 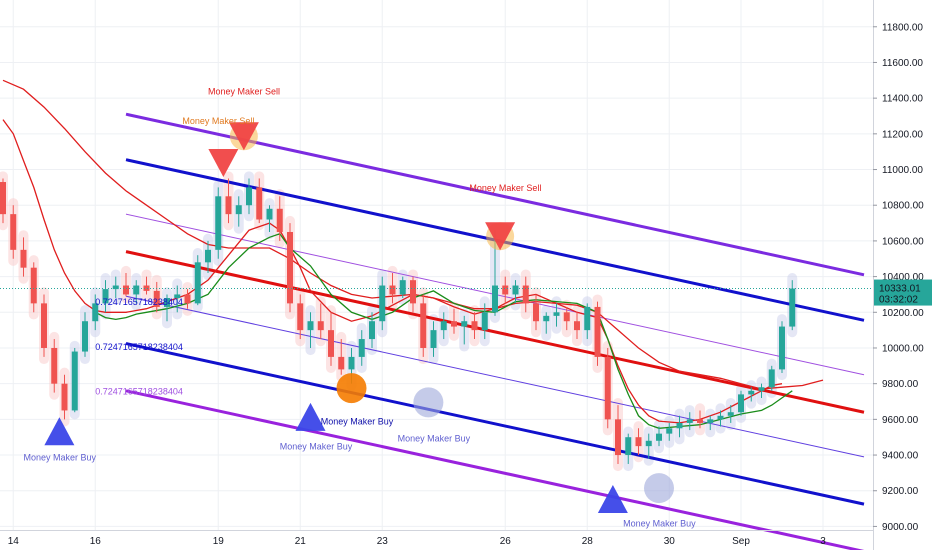 I want to click on price-axis-label: 9800.00, so click(x=900, y=384).